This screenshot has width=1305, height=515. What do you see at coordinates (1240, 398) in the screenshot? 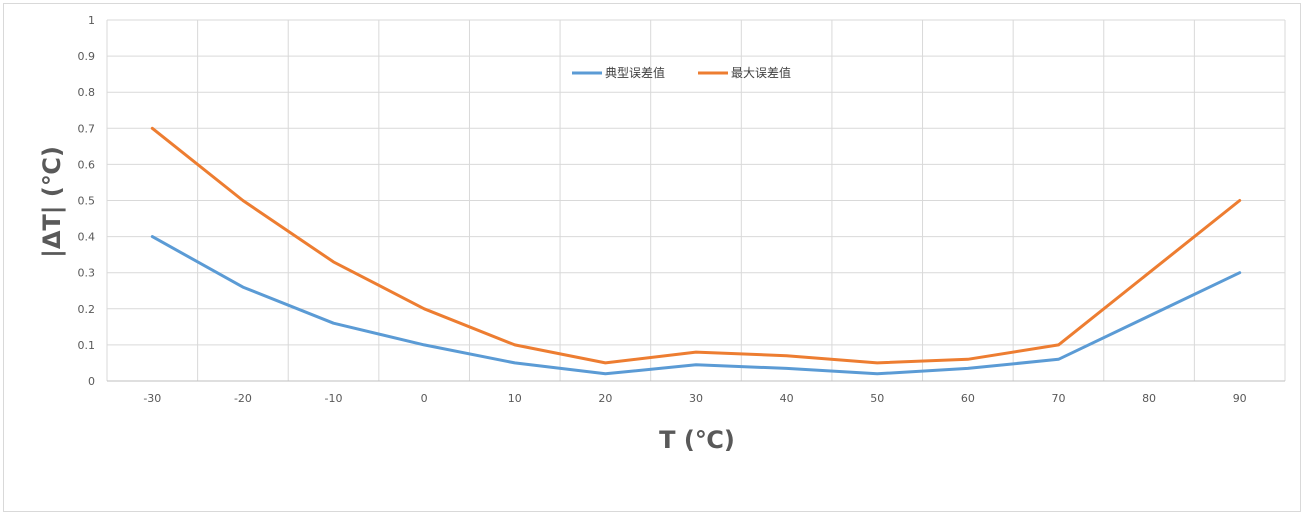
I see `x-tick-label: 90` at bounding box center [1240, 398].